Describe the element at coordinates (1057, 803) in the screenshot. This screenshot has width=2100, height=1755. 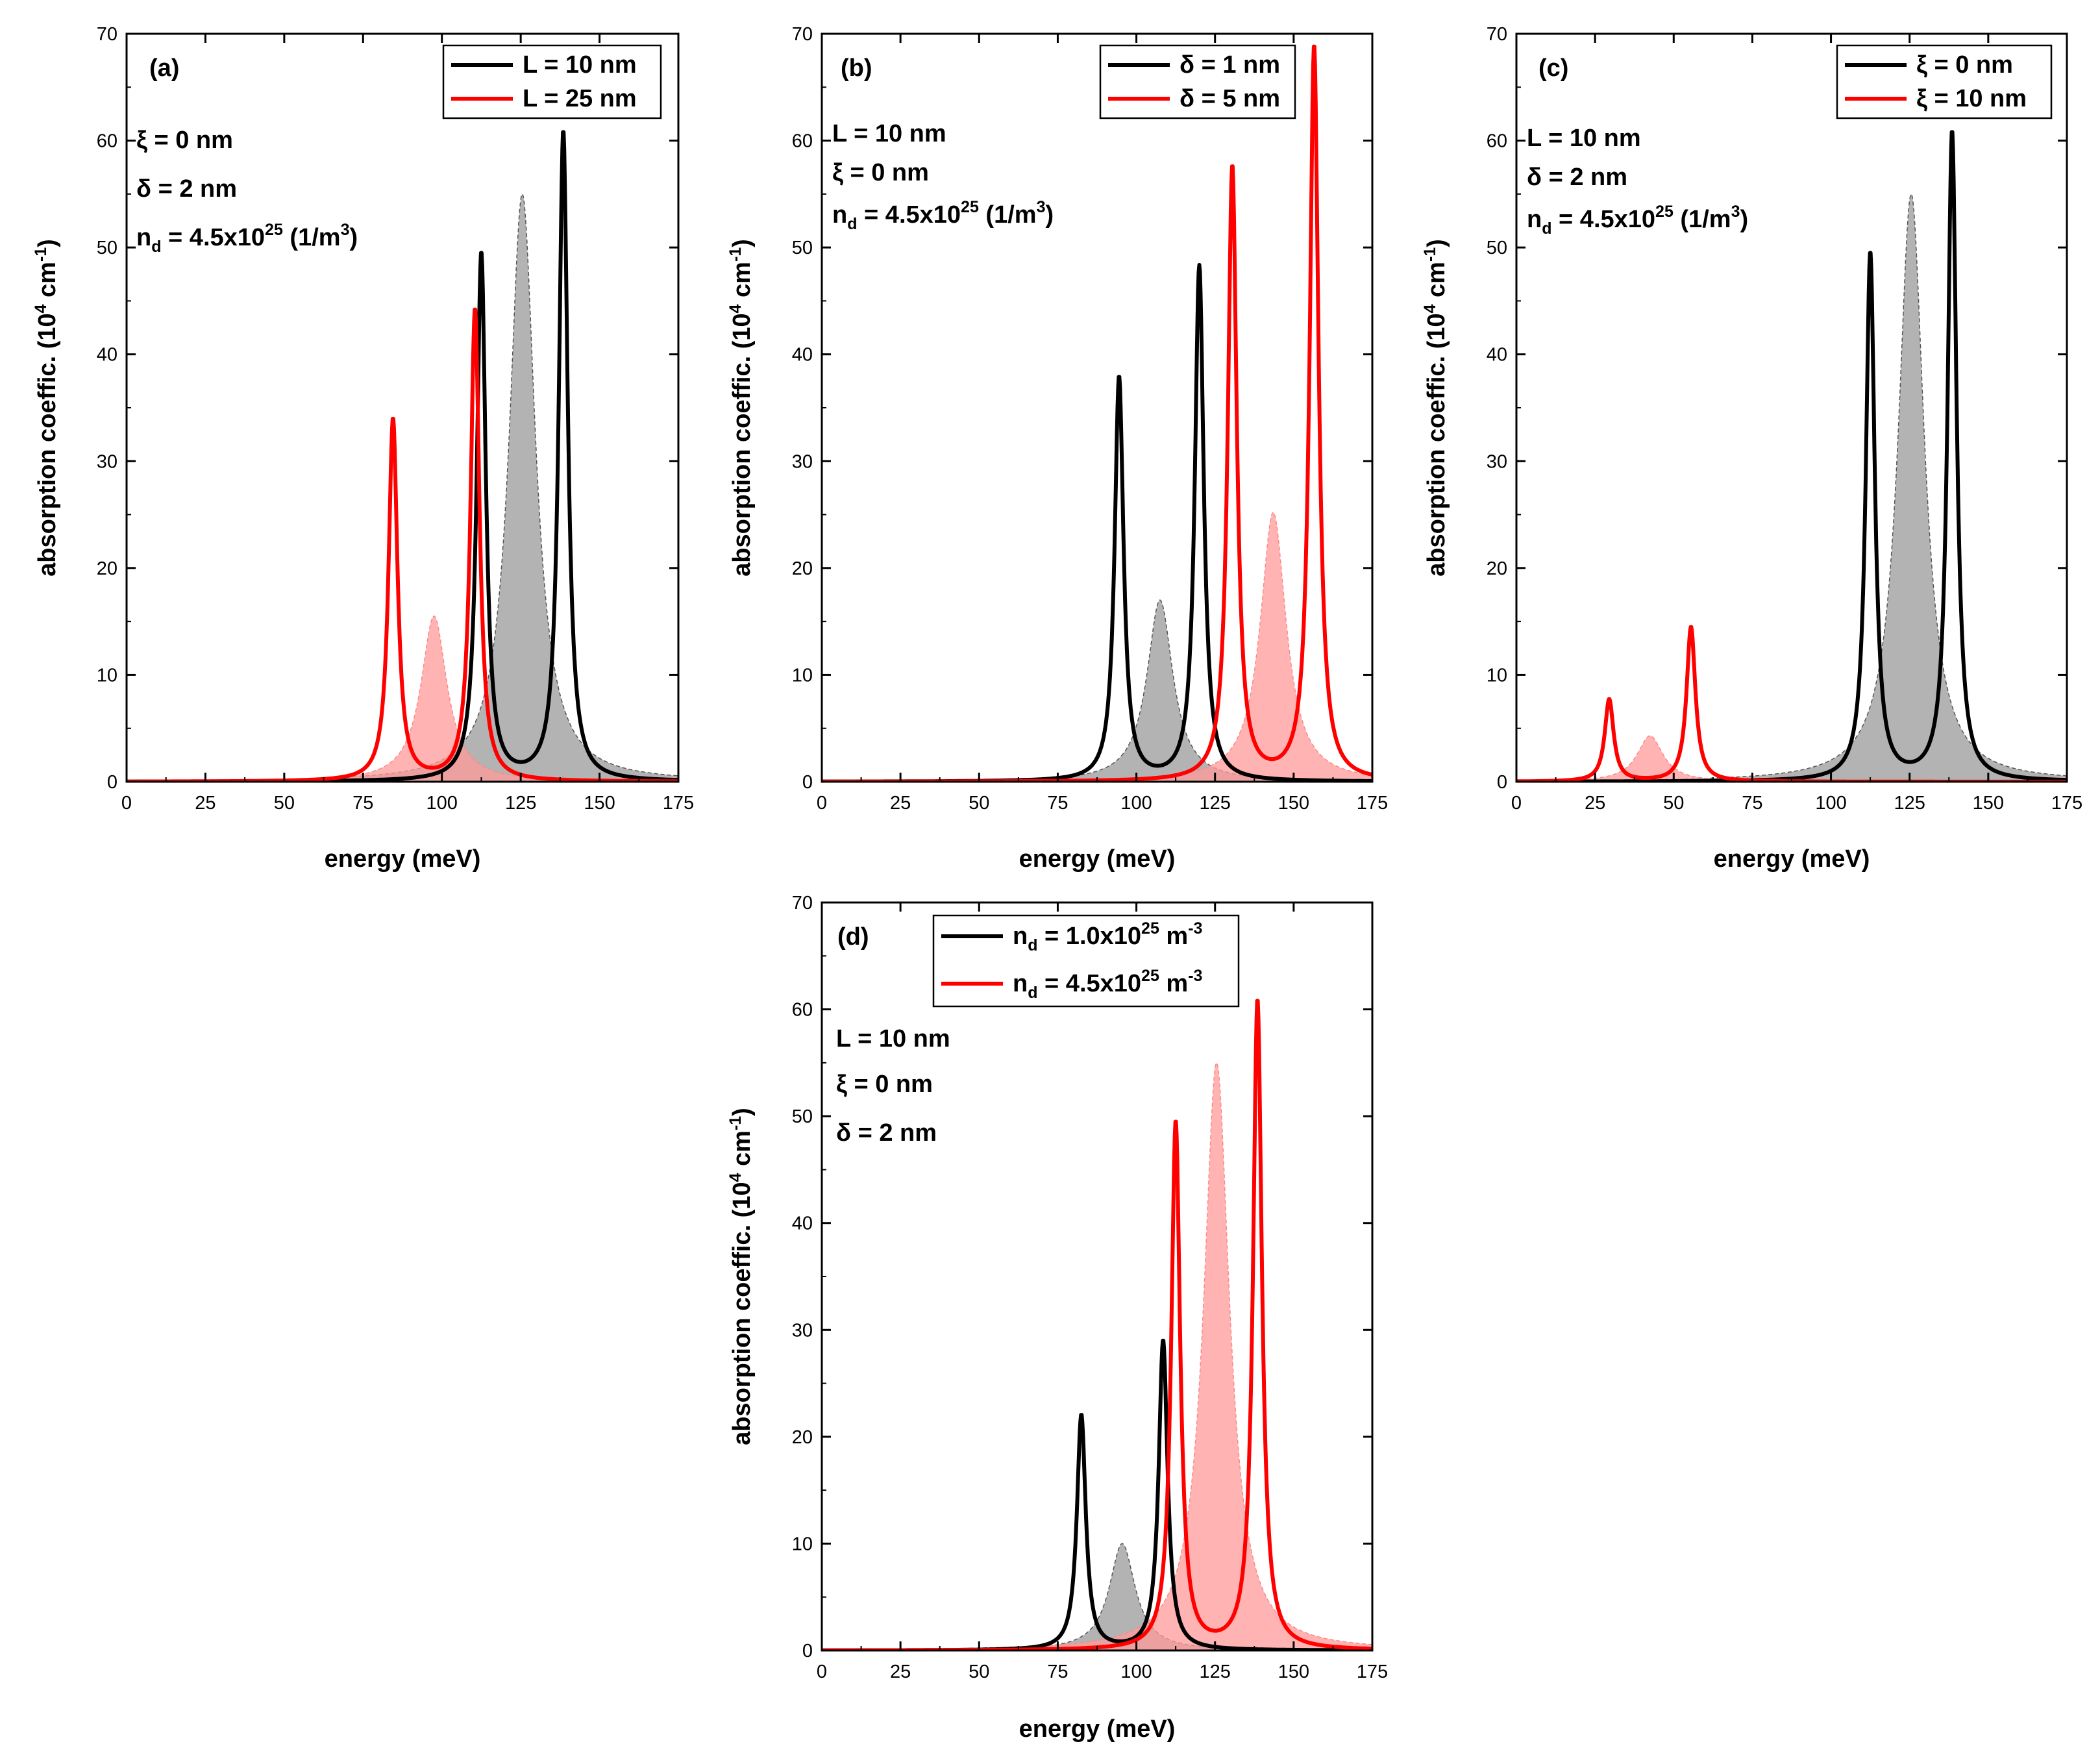
I see `panel-b-xtick-label: 75` at that location.